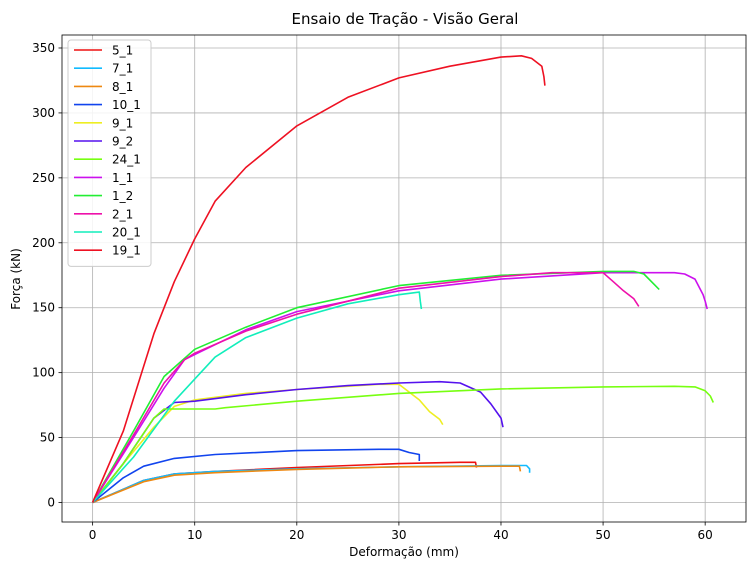  I want to click on y-tick-label: 350, so click(43, 48).